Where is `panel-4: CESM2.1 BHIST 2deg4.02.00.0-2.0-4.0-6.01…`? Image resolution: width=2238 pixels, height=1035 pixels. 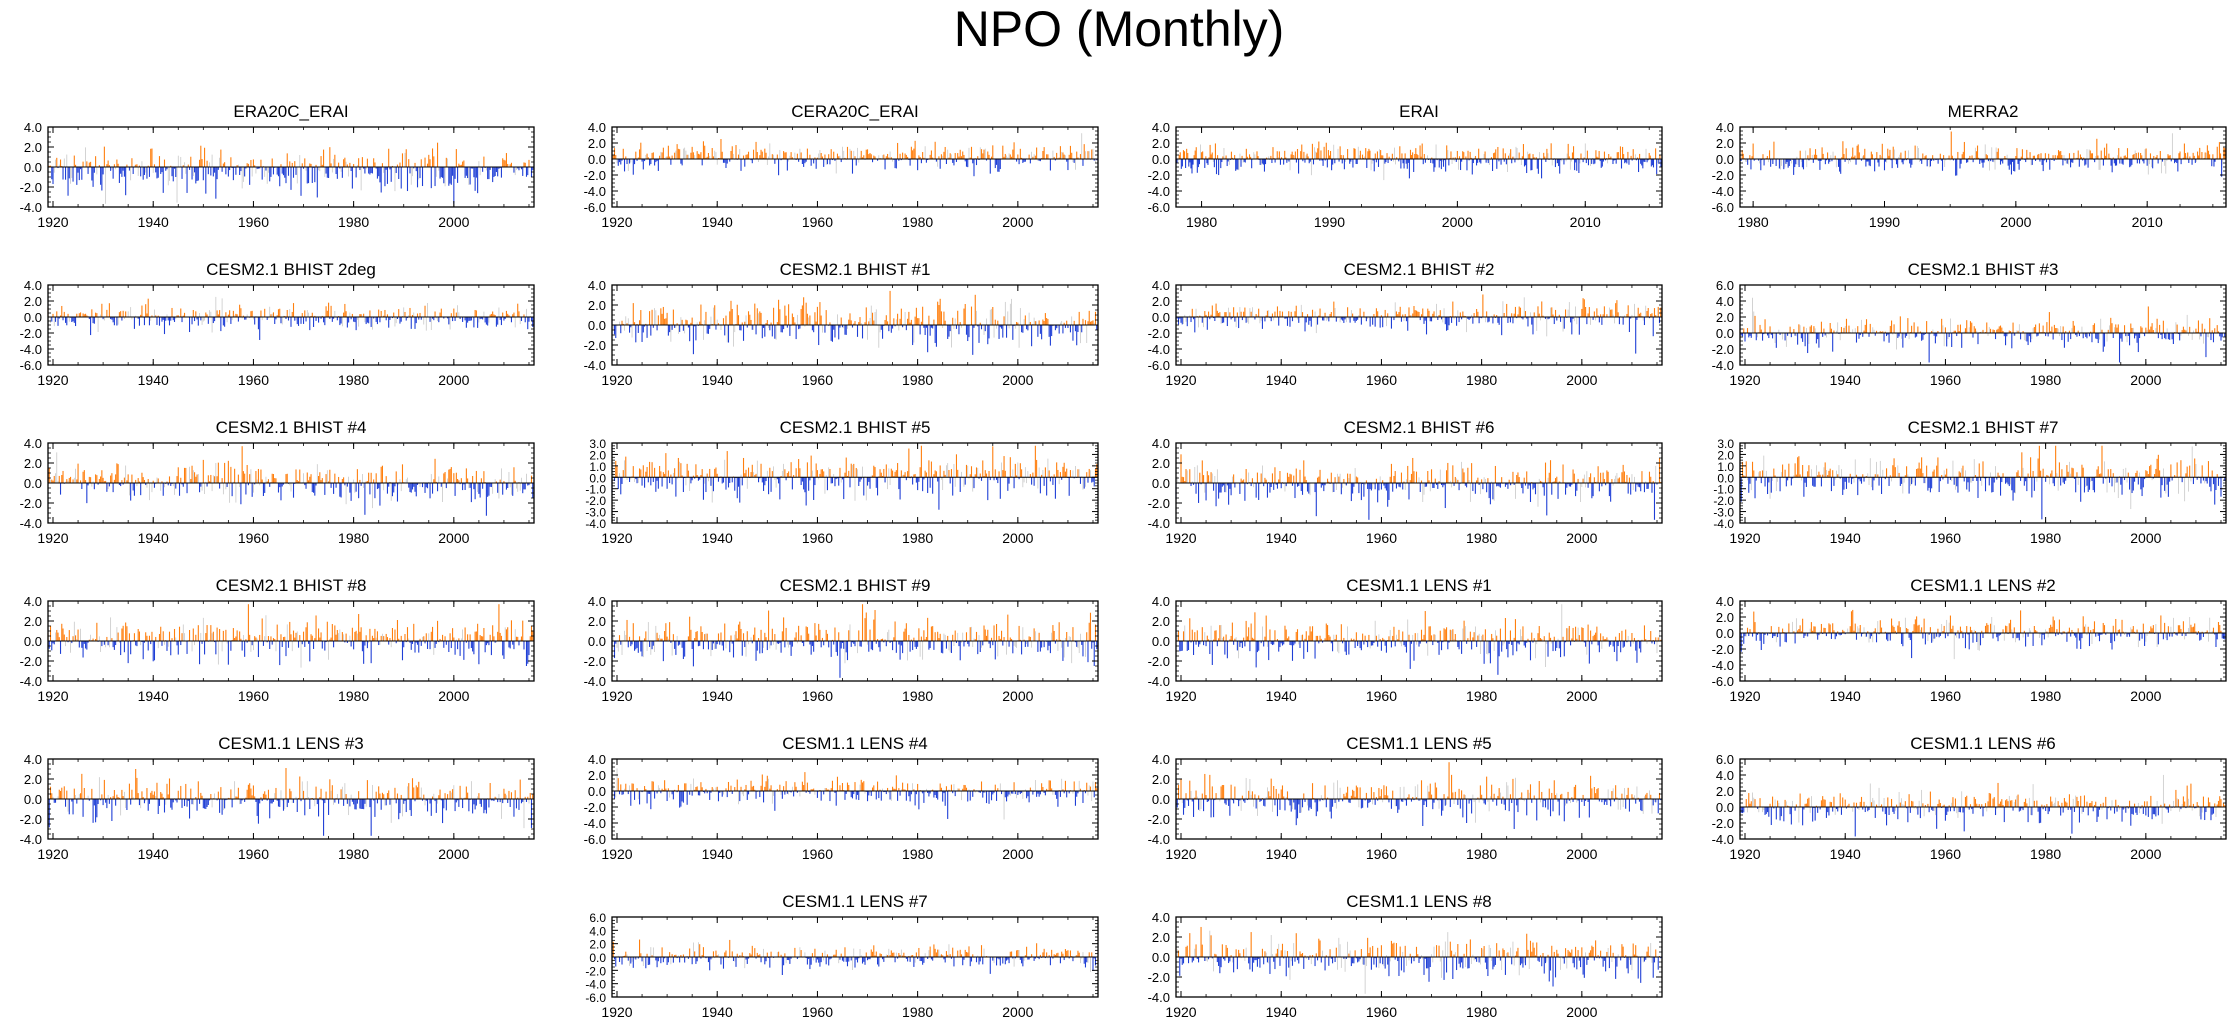
panel-4: CESM2.1 BHIST 2deg4.02.00.0-2.0-4.0-6.01… is located at coordinates (277, 324).